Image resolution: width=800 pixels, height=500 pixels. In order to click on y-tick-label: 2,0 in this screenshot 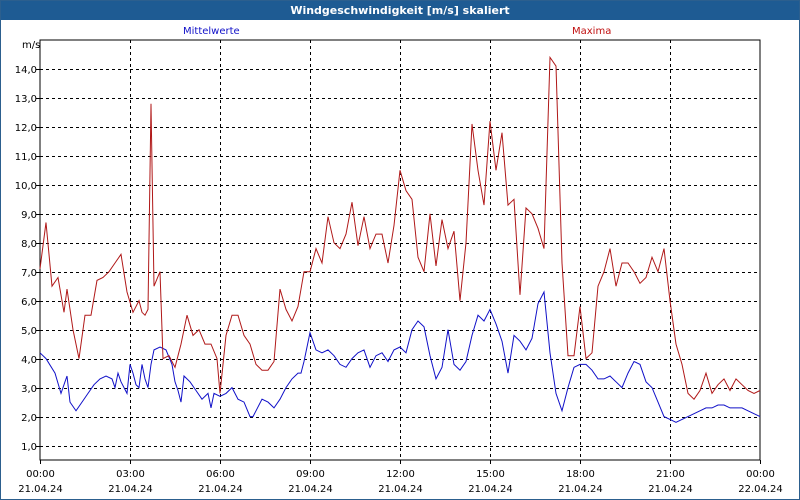, I will do `click(29, 418)`.